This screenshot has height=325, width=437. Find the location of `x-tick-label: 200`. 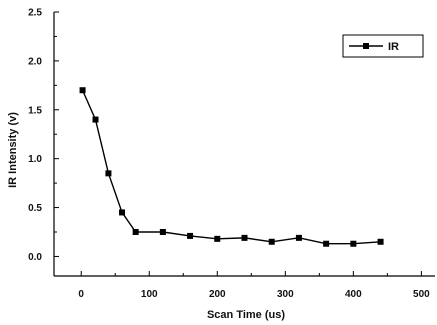

x-tick-label: 200 is located at coordinates (217, 294).